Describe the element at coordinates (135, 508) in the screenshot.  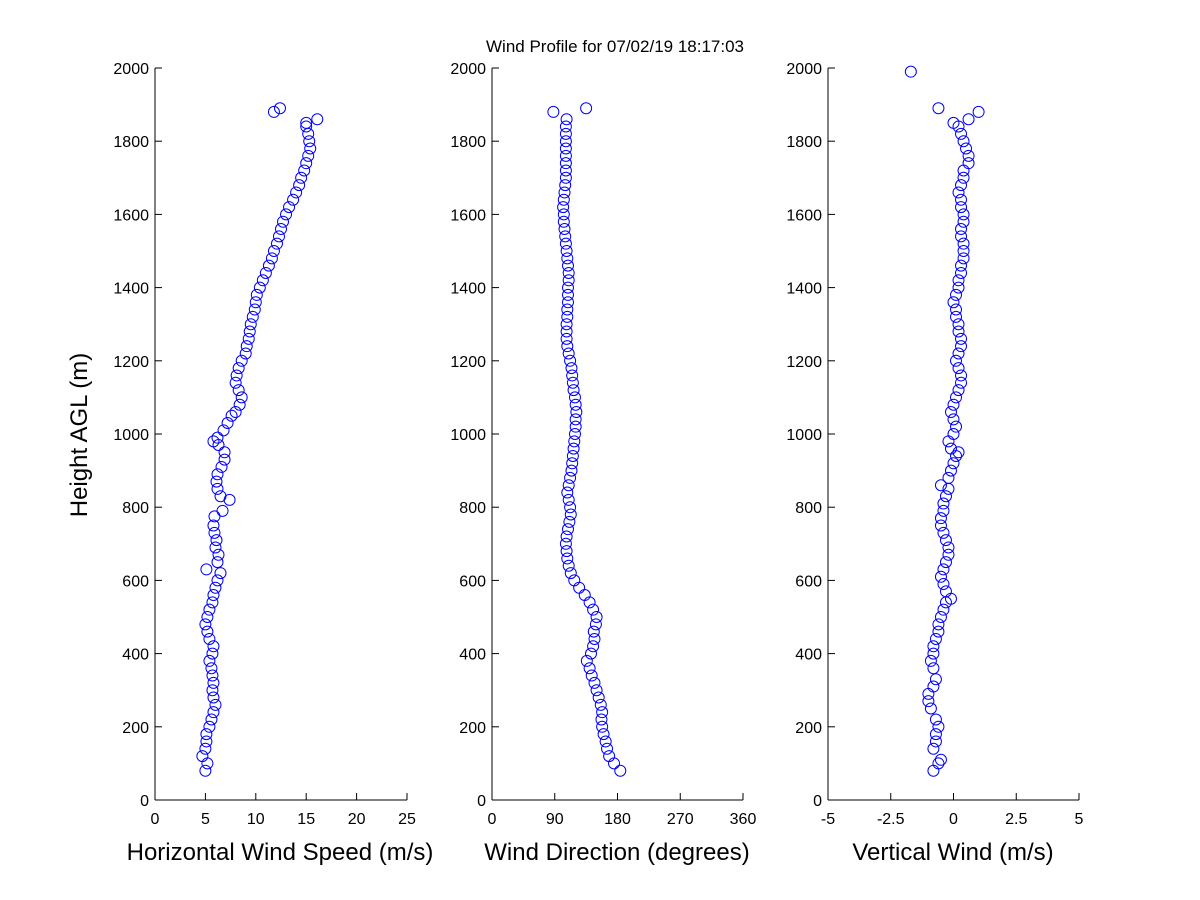
I see `y-tick-label: 800` at that location.